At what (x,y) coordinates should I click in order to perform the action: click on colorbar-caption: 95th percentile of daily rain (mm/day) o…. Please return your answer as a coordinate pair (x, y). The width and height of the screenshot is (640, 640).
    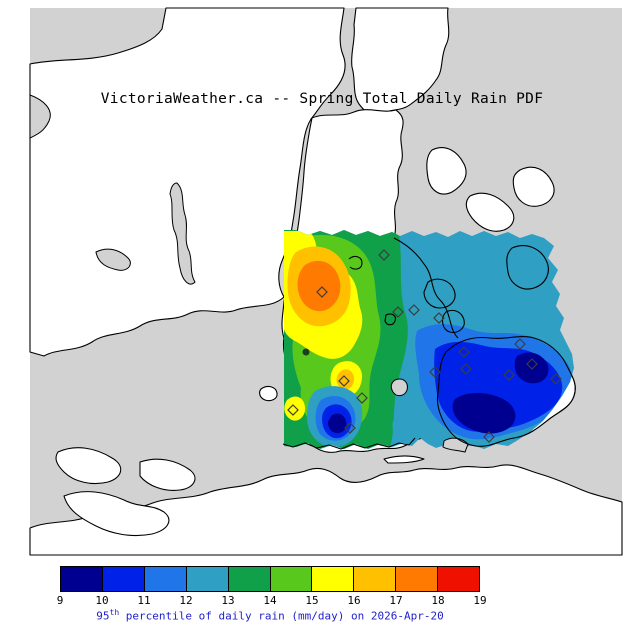
    Looking at the image, I should click on (270, 615).